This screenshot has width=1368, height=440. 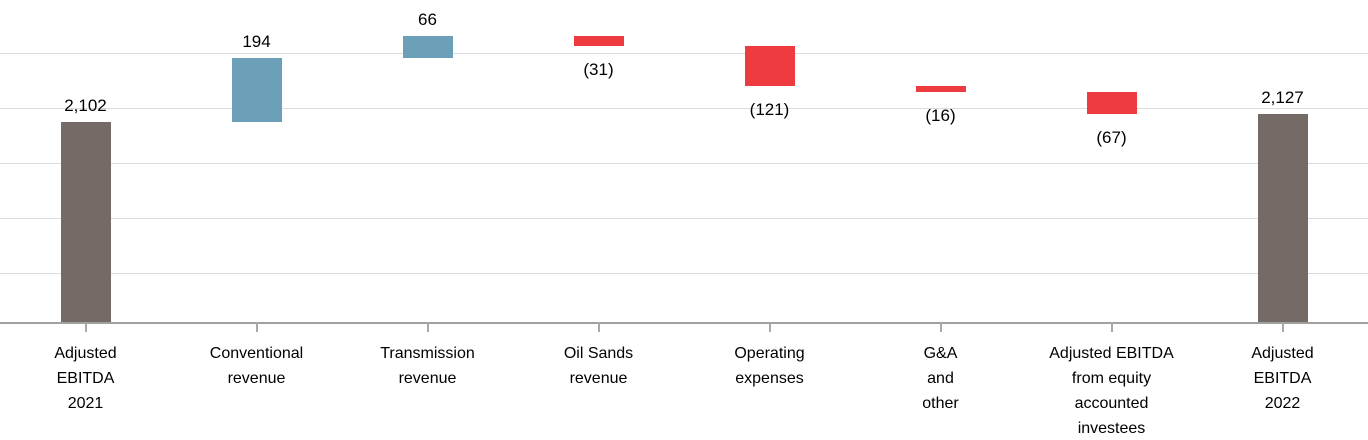 What do you see at coordinates (256, 41) in the screenshot?
I see `data-label: 194` at bounding box center [256, 41].